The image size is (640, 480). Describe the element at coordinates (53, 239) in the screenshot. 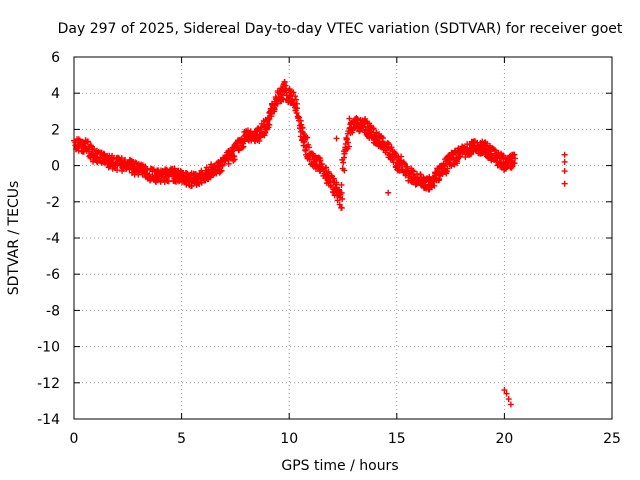

I see `y-tick-label: -4` at that location.